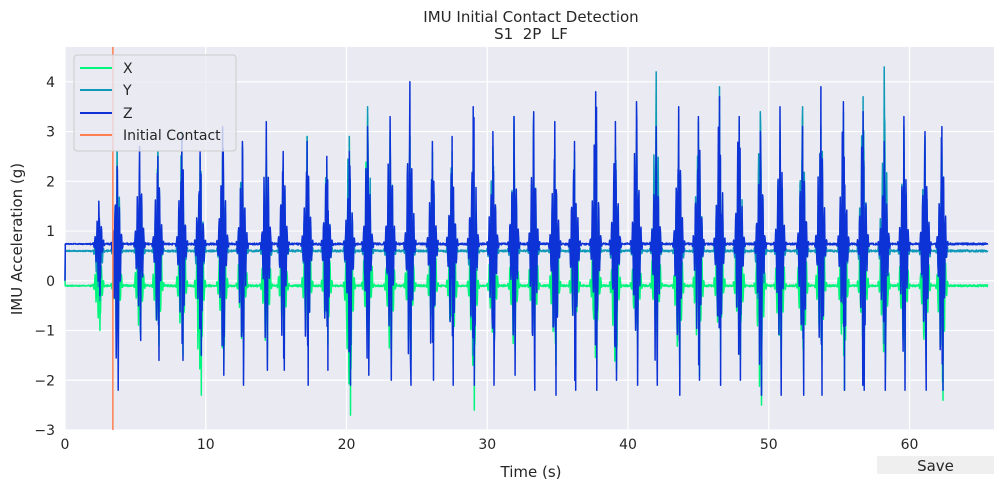  I want to click on y-axis-label: IMU Acceleration (g), so click(17, 239).